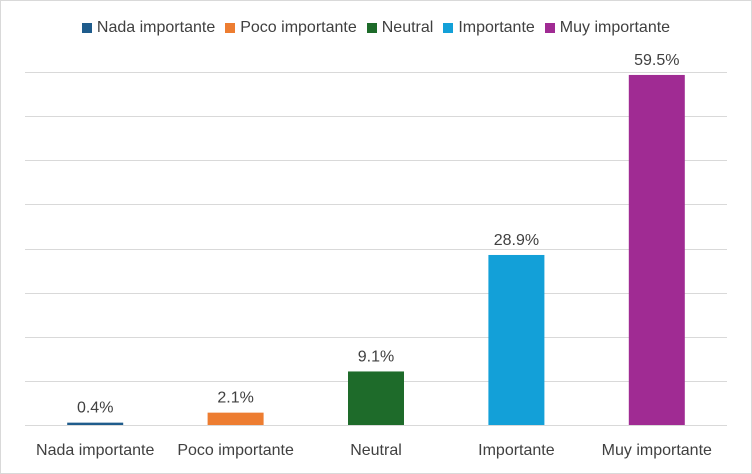  What do you see at coordinates (235, 398) in the screenshot?
I see `data-label: 2.1%` at bounding box center [235, 398].